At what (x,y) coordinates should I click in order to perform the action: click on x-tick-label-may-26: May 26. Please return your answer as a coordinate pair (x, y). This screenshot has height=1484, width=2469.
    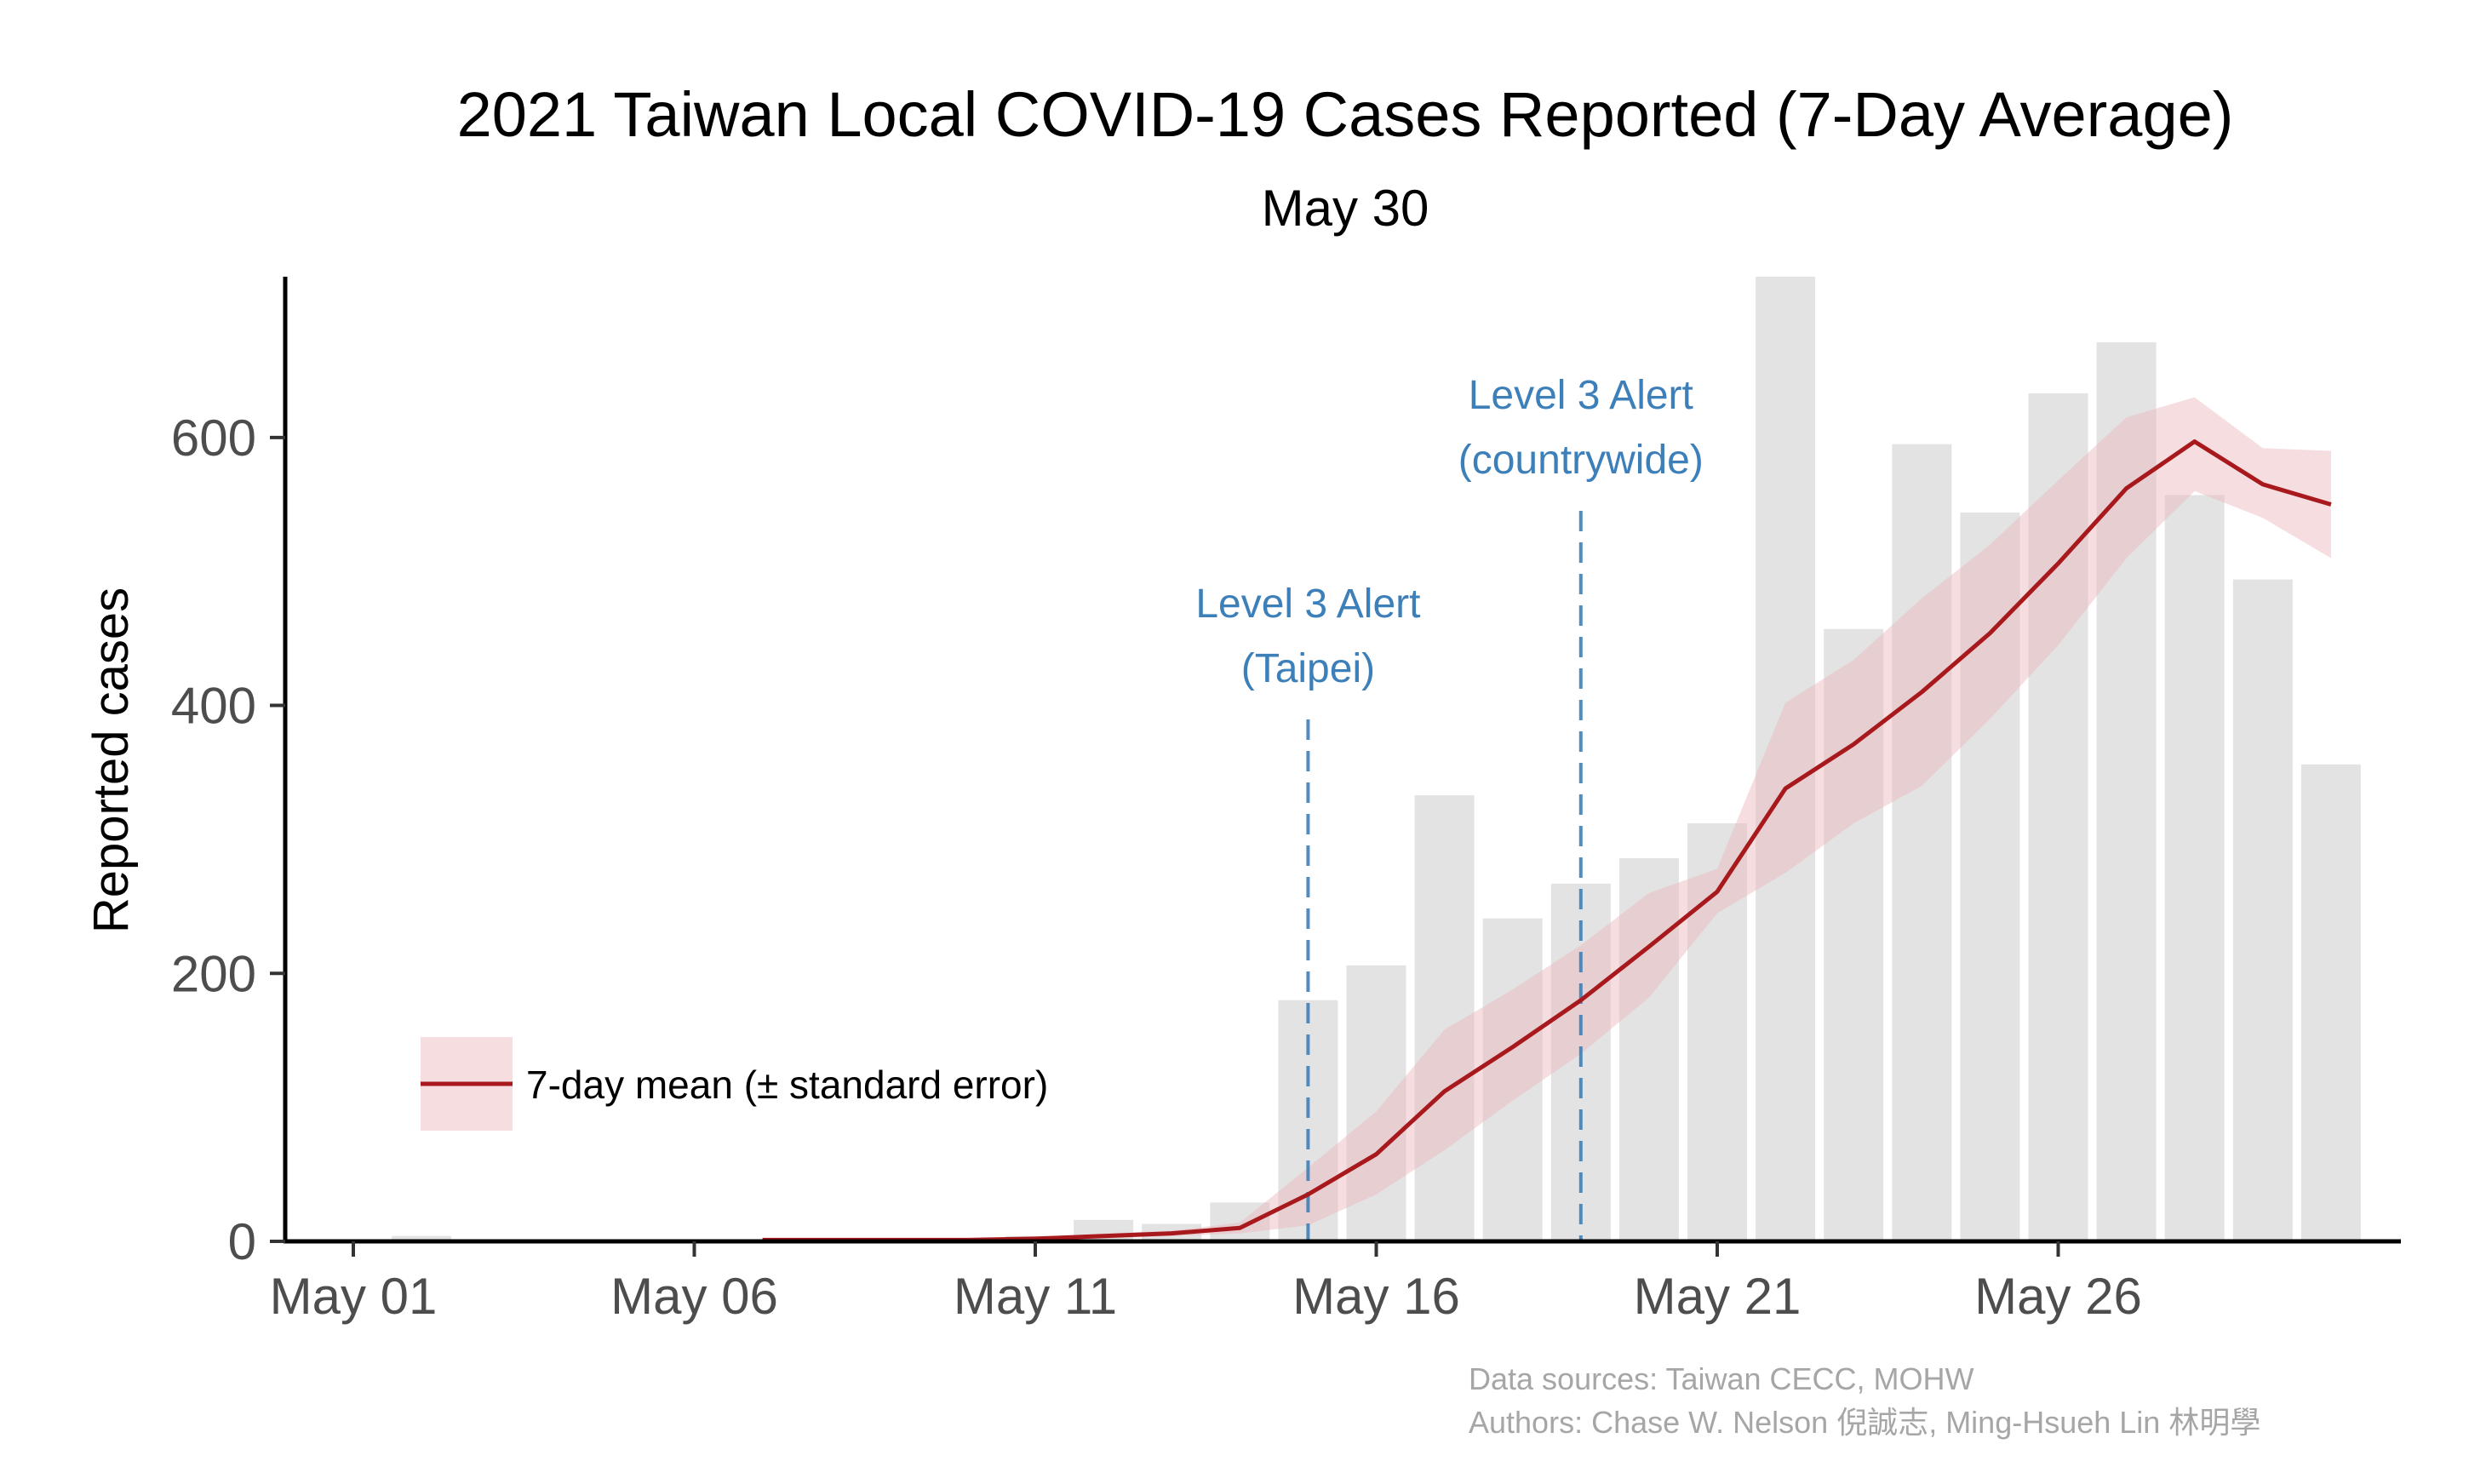
    Looking at the image, I should click on (2058, 1296).